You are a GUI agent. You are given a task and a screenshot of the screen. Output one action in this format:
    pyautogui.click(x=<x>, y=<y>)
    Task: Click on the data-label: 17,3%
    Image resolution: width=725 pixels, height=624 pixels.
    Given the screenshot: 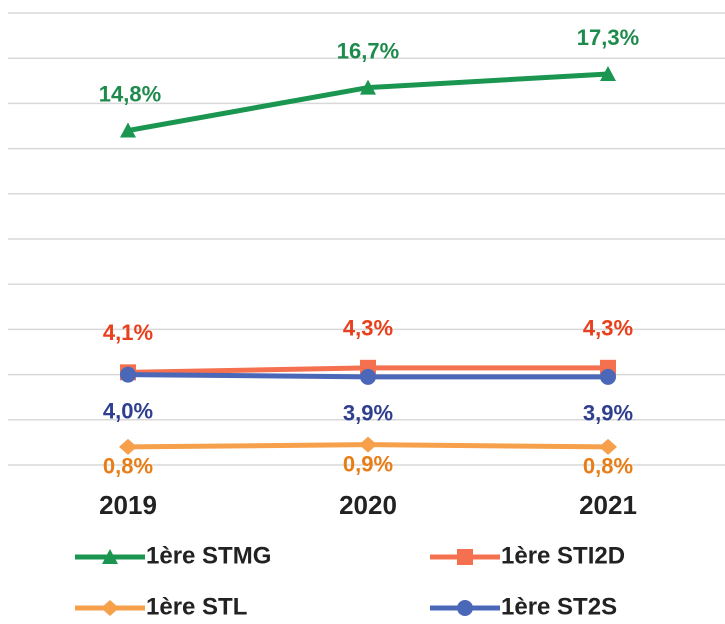 What is the action you would take?
    pyautogui.click(x=608, y=37)
    